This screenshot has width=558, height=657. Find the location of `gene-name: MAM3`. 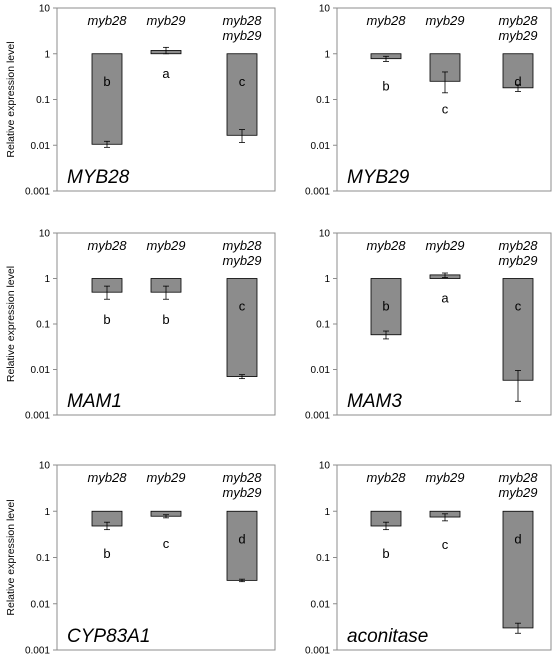

gene-name: MAM3 is located at coordinates (374, 401).